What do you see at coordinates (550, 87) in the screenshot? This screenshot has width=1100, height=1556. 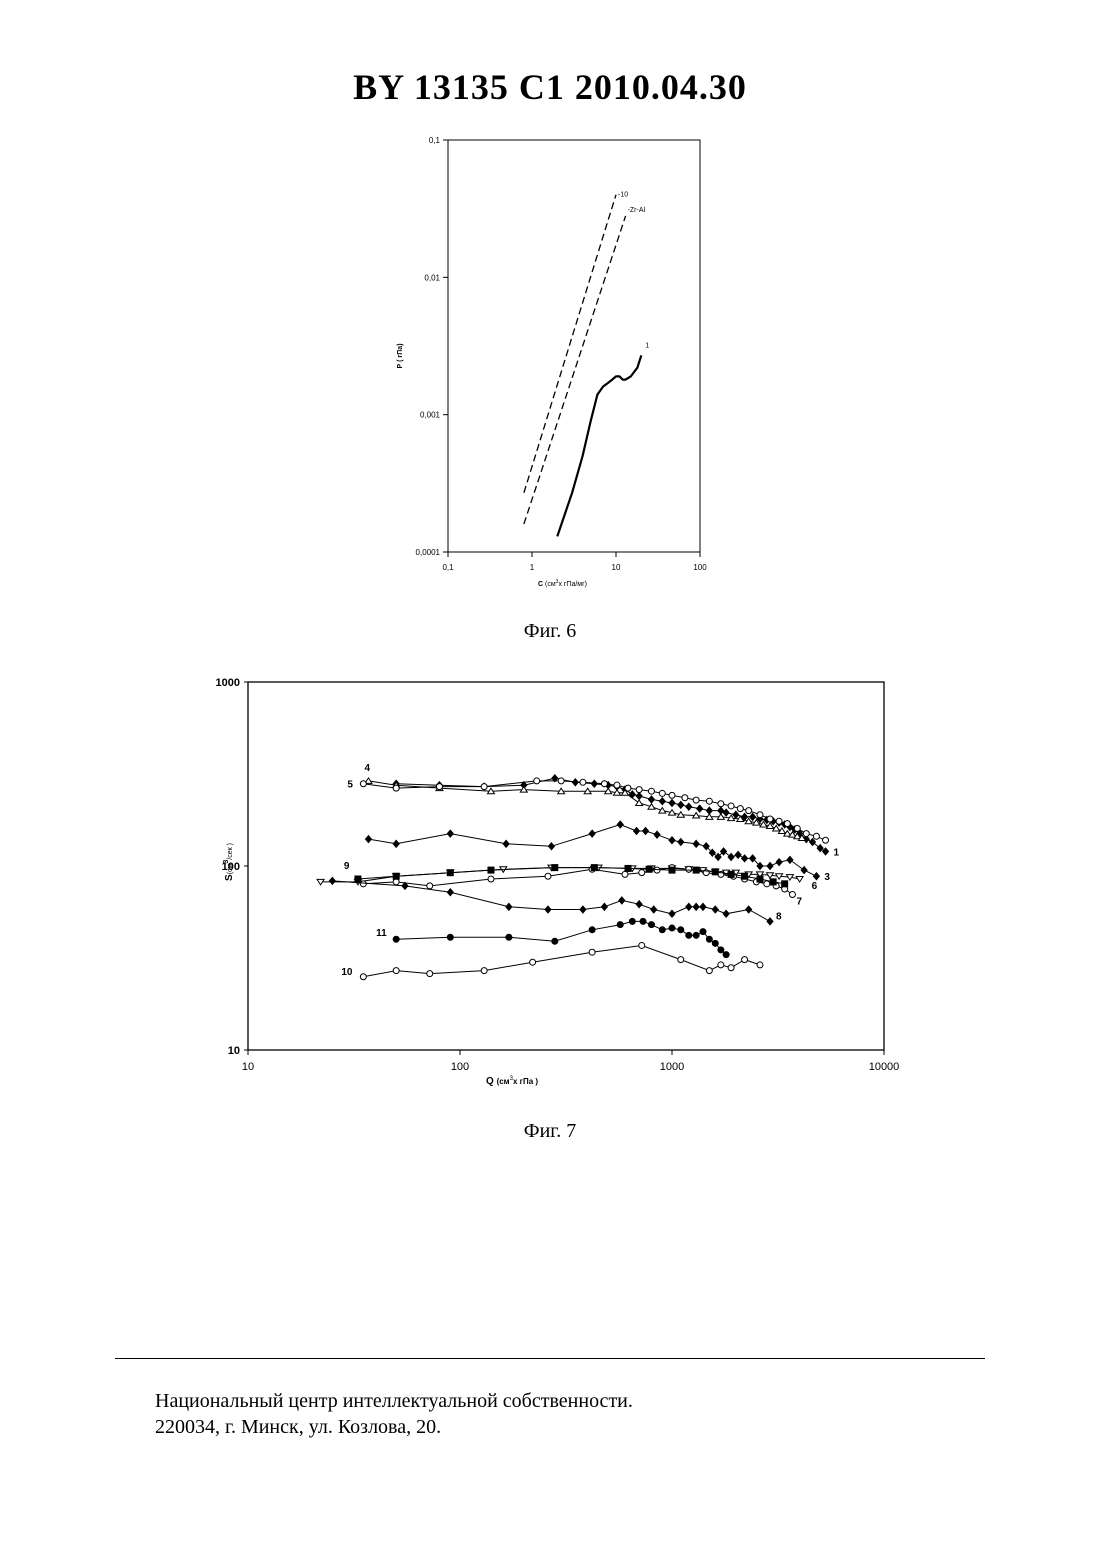 I see `patent-header: BY 13135 C1 2010.04.30` at bounding box center [550, 87].